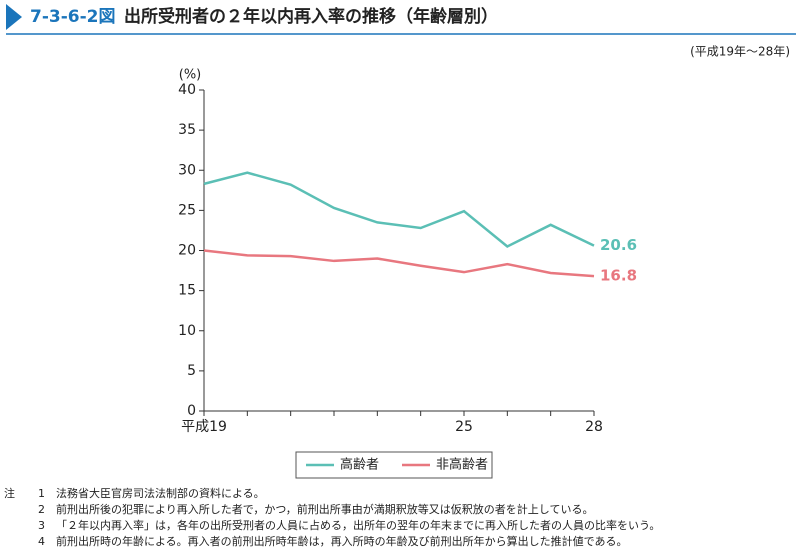 The image size is (796, 553). I want to click on x-tick-label: 28, so click(594, 427).